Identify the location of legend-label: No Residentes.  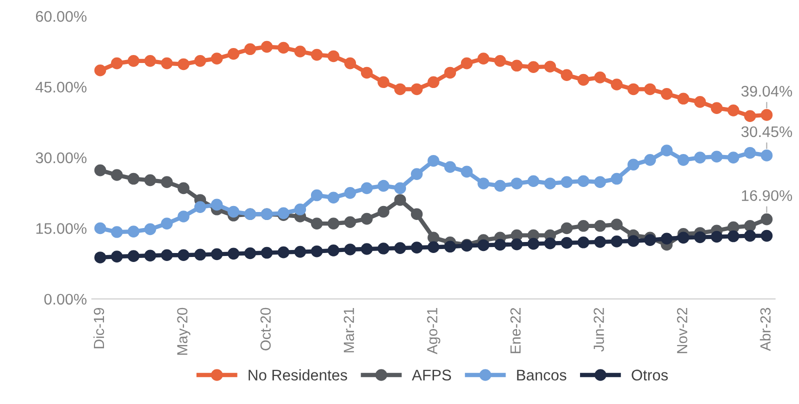
(298, 374).